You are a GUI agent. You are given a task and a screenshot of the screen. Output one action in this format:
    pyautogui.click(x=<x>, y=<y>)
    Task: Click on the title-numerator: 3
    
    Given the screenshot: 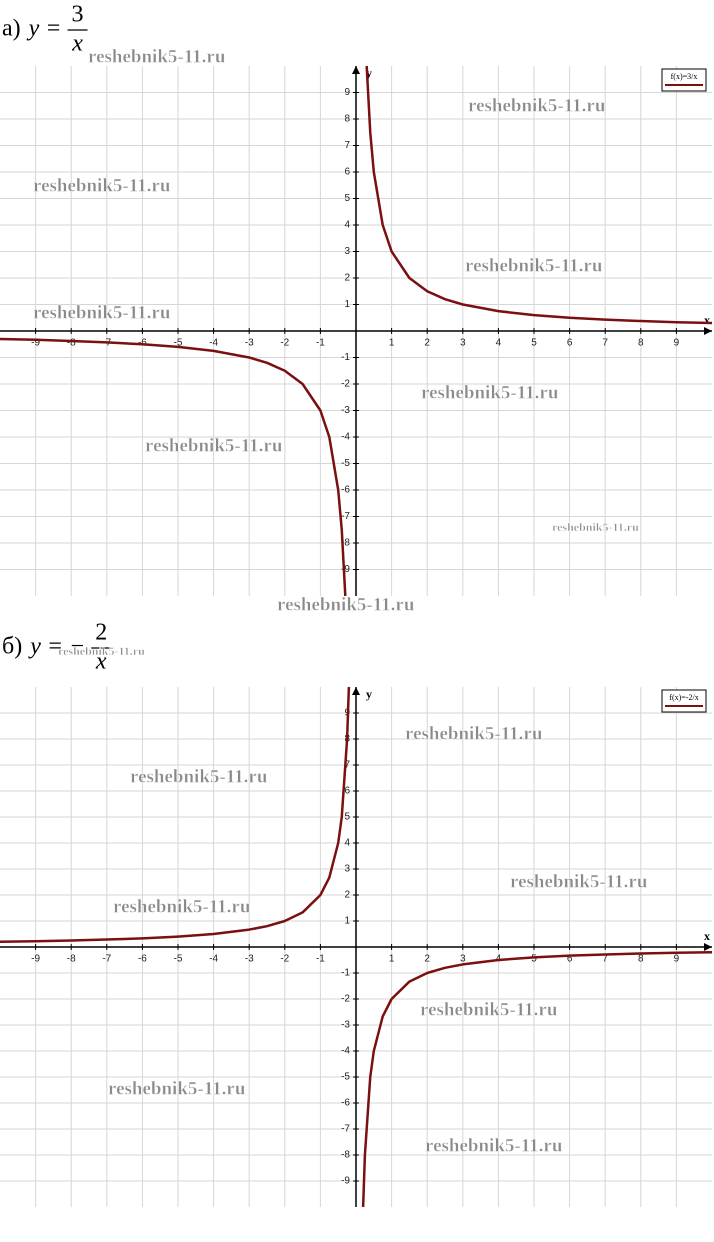 What is the action you would take?
    pyautogui.click(x=78, y=15)
    